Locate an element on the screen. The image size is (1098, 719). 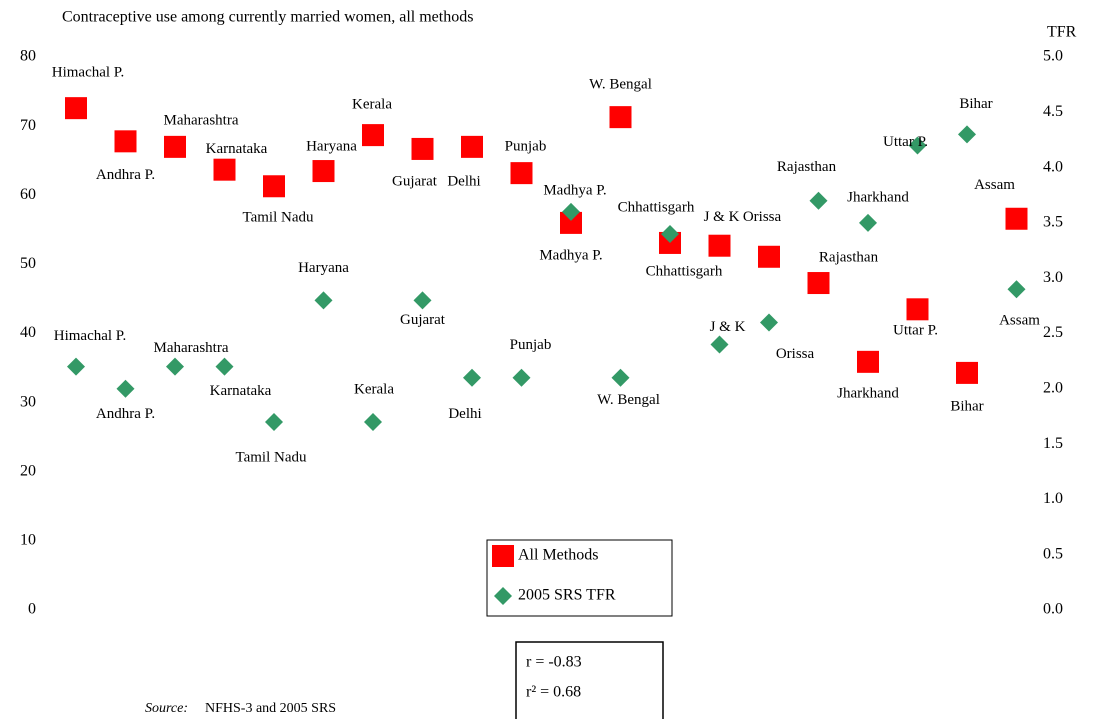
y2-tick-label: 2.0 is located at coordinates (1053, 387).